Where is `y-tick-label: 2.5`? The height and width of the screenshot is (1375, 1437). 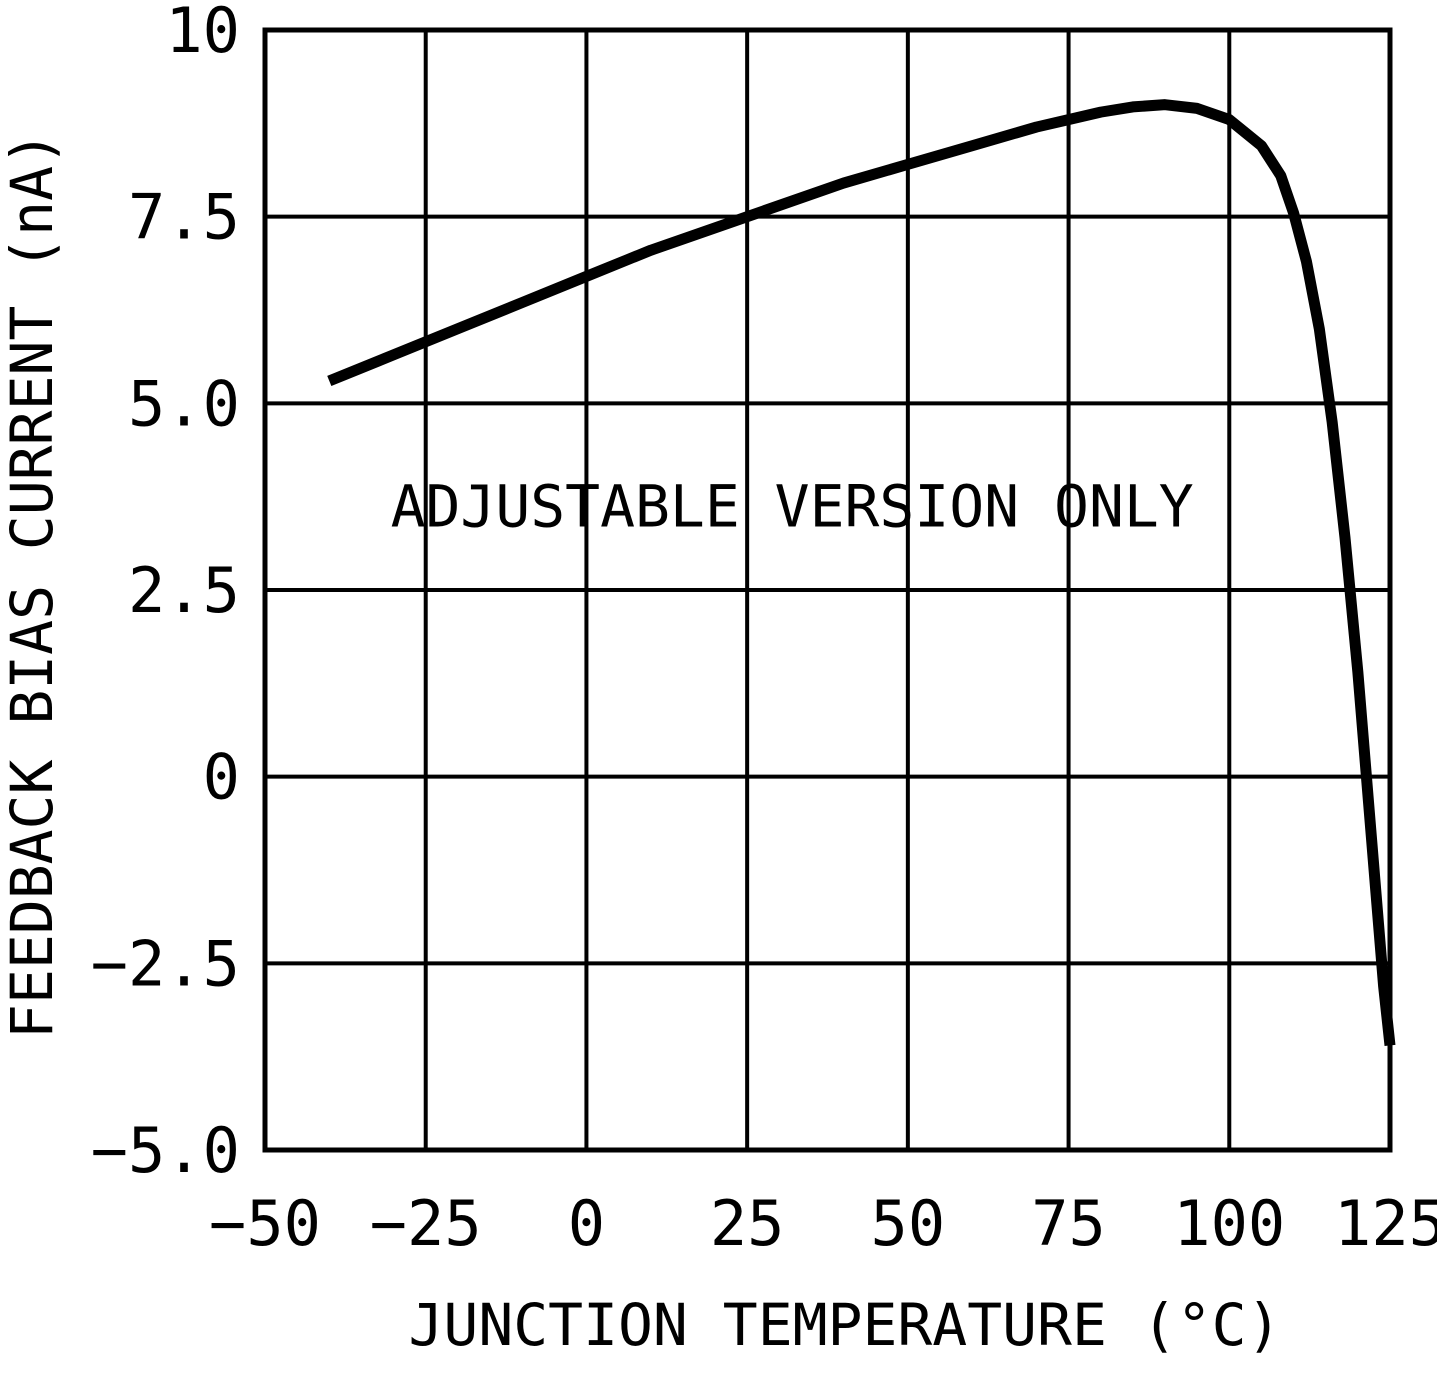 y-tick-label: 2.5 is located at coordinates (184, 590).